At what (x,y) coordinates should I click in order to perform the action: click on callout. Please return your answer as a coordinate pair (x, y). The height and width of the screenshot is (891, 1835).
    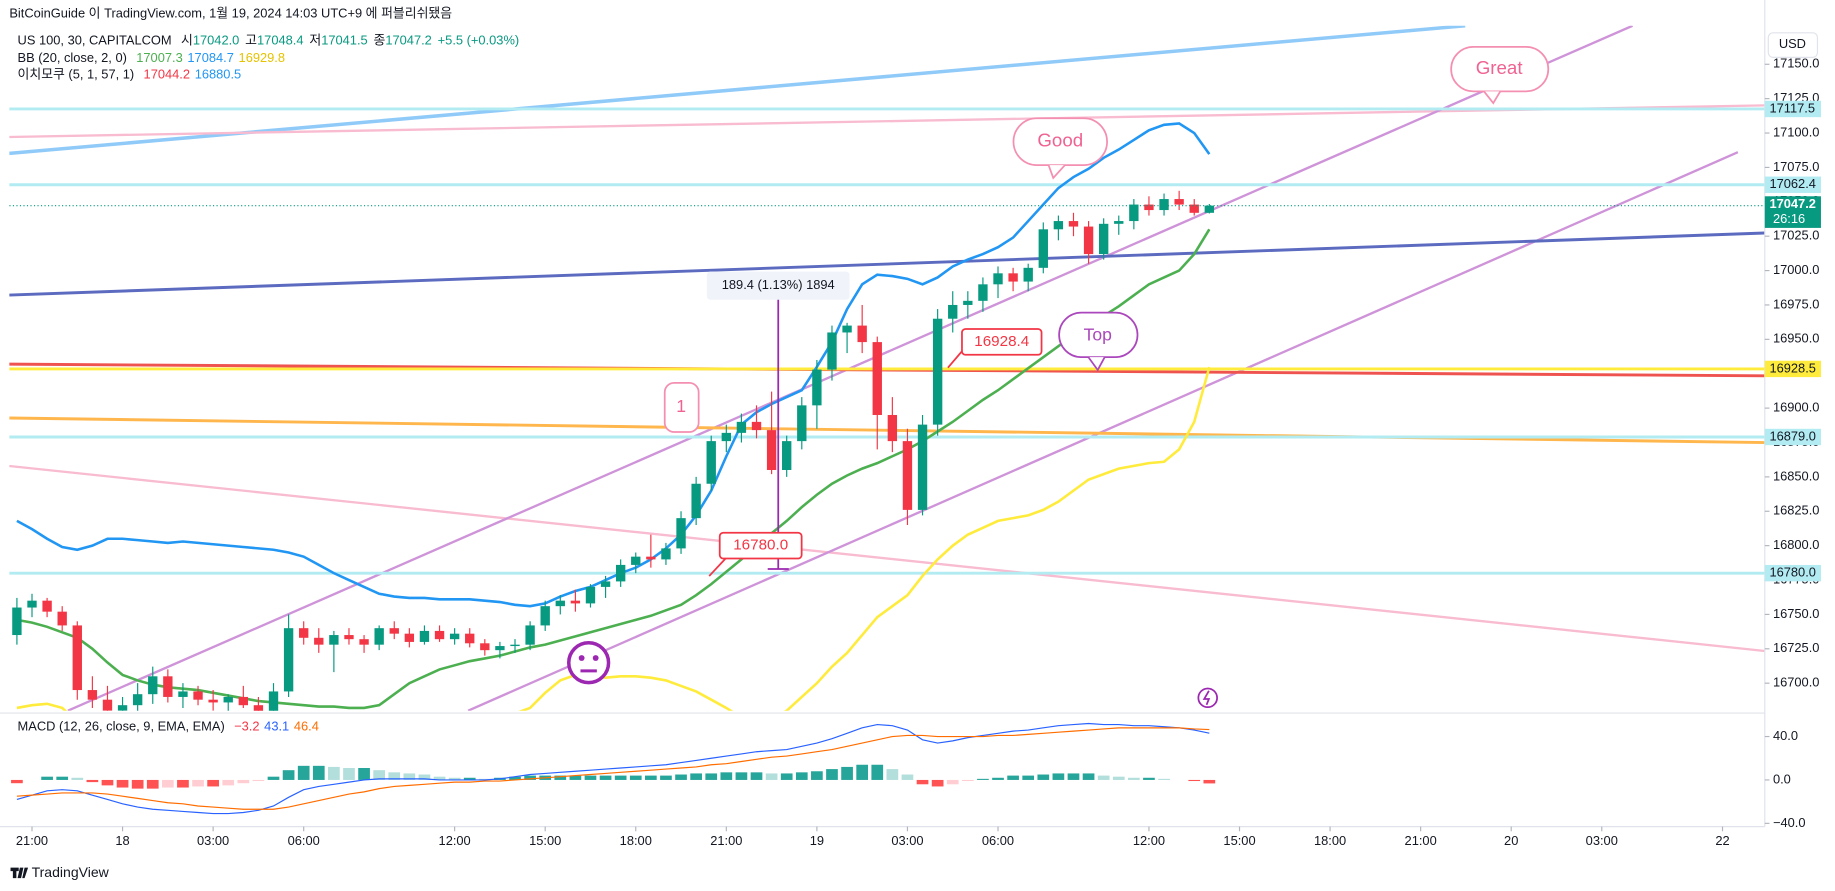
    Looking at the image, I should click on (681, 407).